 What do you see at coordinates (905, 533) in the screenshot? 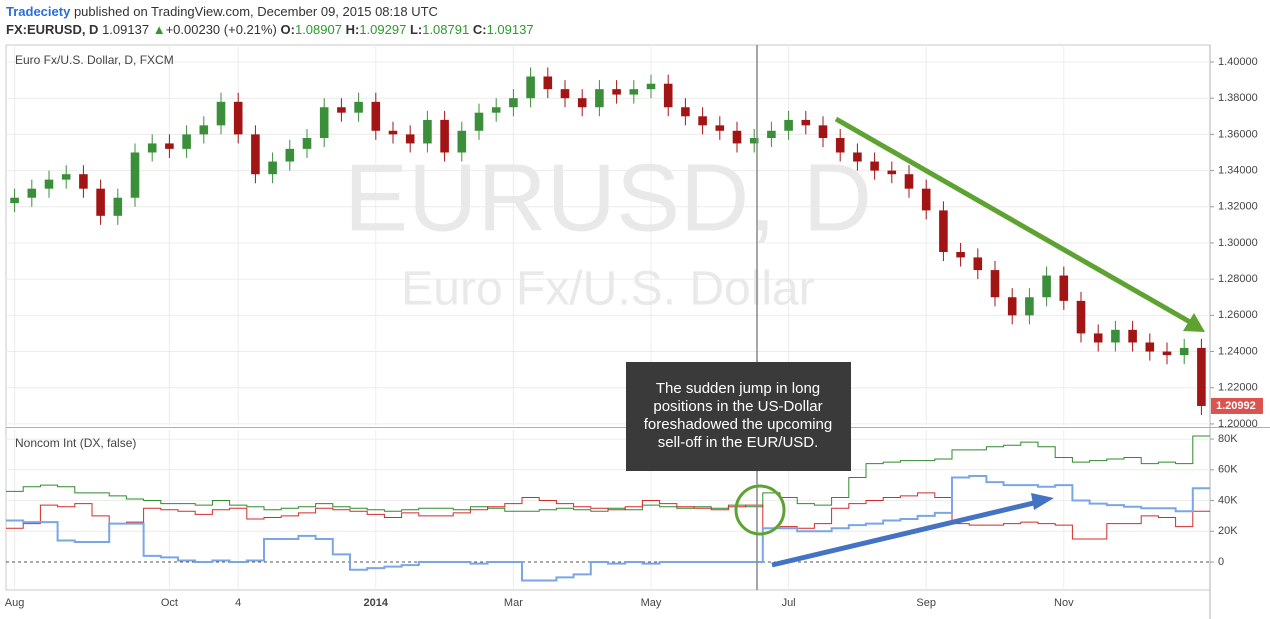
I see `trend-arrow-up` at bounding box center [905, 533].